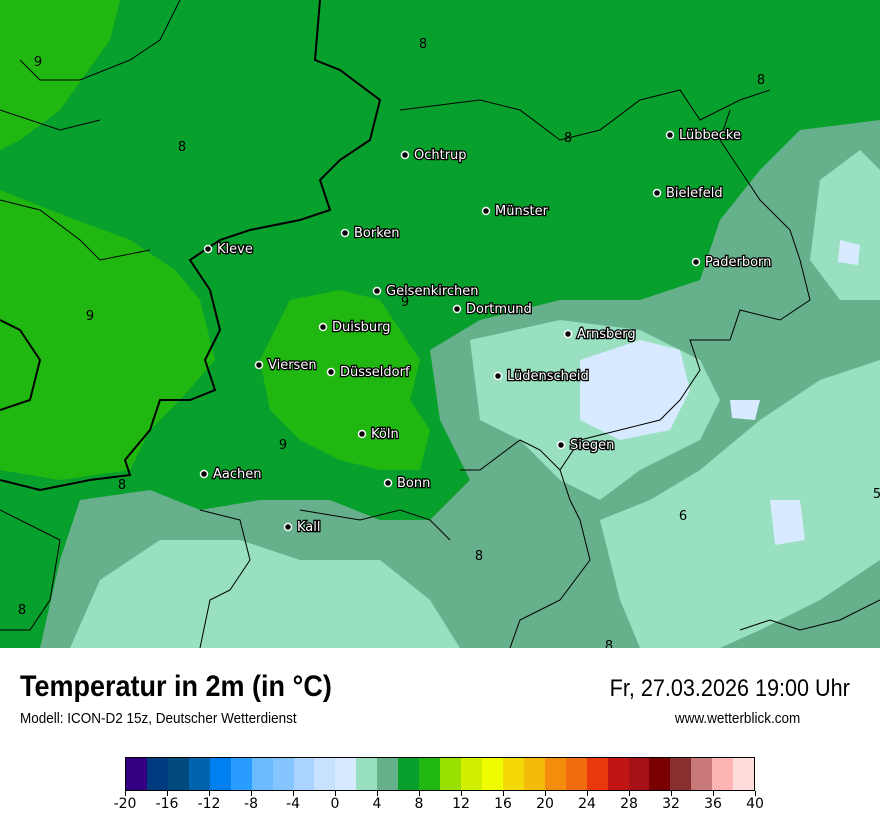 The height and width of the screenshot is (830, 880). I want to click on city-marker: Münster, so click(515, 211).